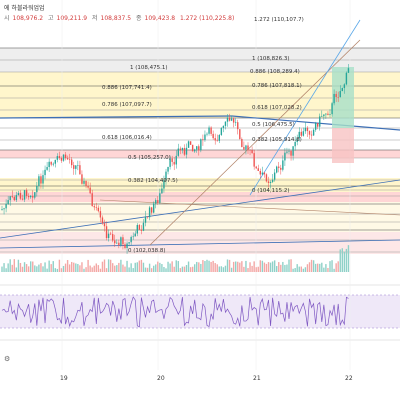 Image resolution: width=400 pixels, height=400 pixels. Describe the element at coordinates (127, 88) in the screenshot. I see `fib-level-label: 0.886 (107,741.4)` at that location.